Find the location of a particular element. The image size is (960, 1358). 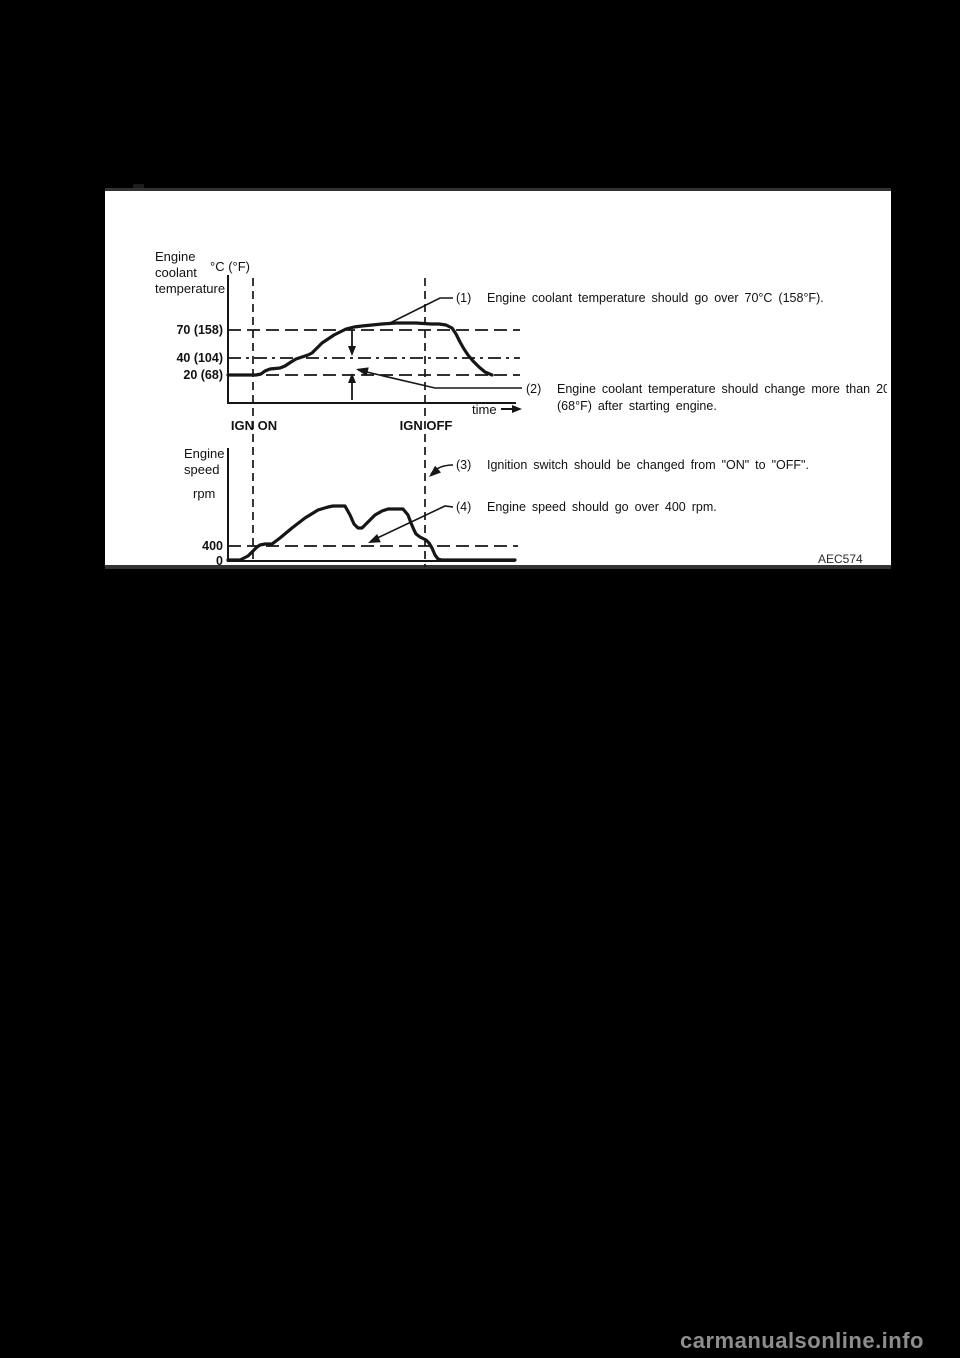

tick-40: 40 (104) is located at coordinates (199, 358).